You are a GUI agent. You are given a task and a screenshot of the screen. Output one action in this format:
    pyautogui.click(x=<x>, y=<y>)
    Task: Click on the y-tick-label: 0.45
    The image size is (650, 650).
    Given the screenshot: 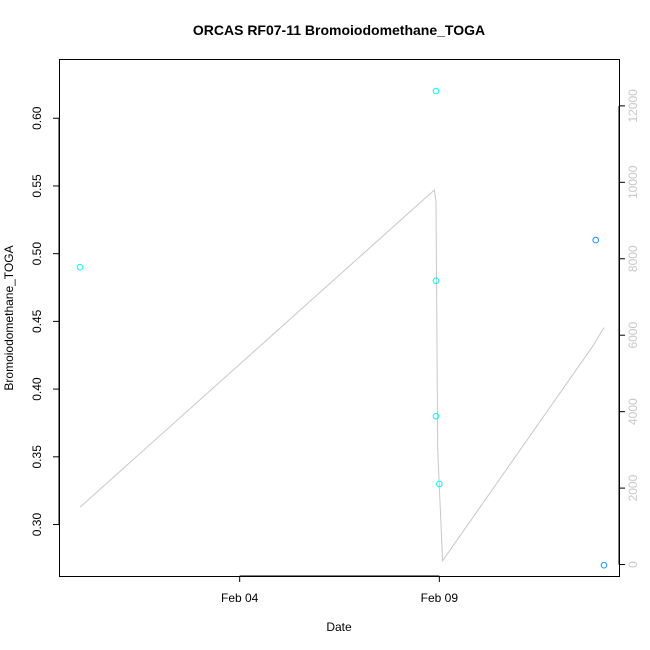 What is the action you would take?
    pyautogui.click(x=37, y=321)
    